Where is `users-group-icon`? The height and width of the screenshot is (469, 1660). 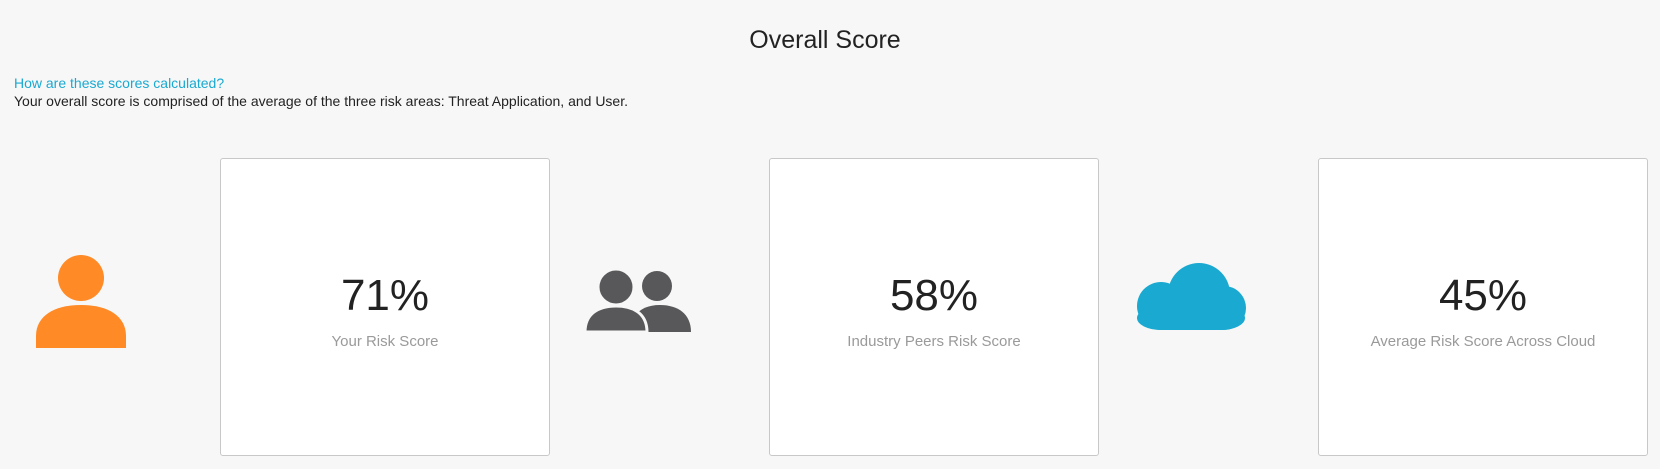 users-group-icon is located at coordinates (638, 300).